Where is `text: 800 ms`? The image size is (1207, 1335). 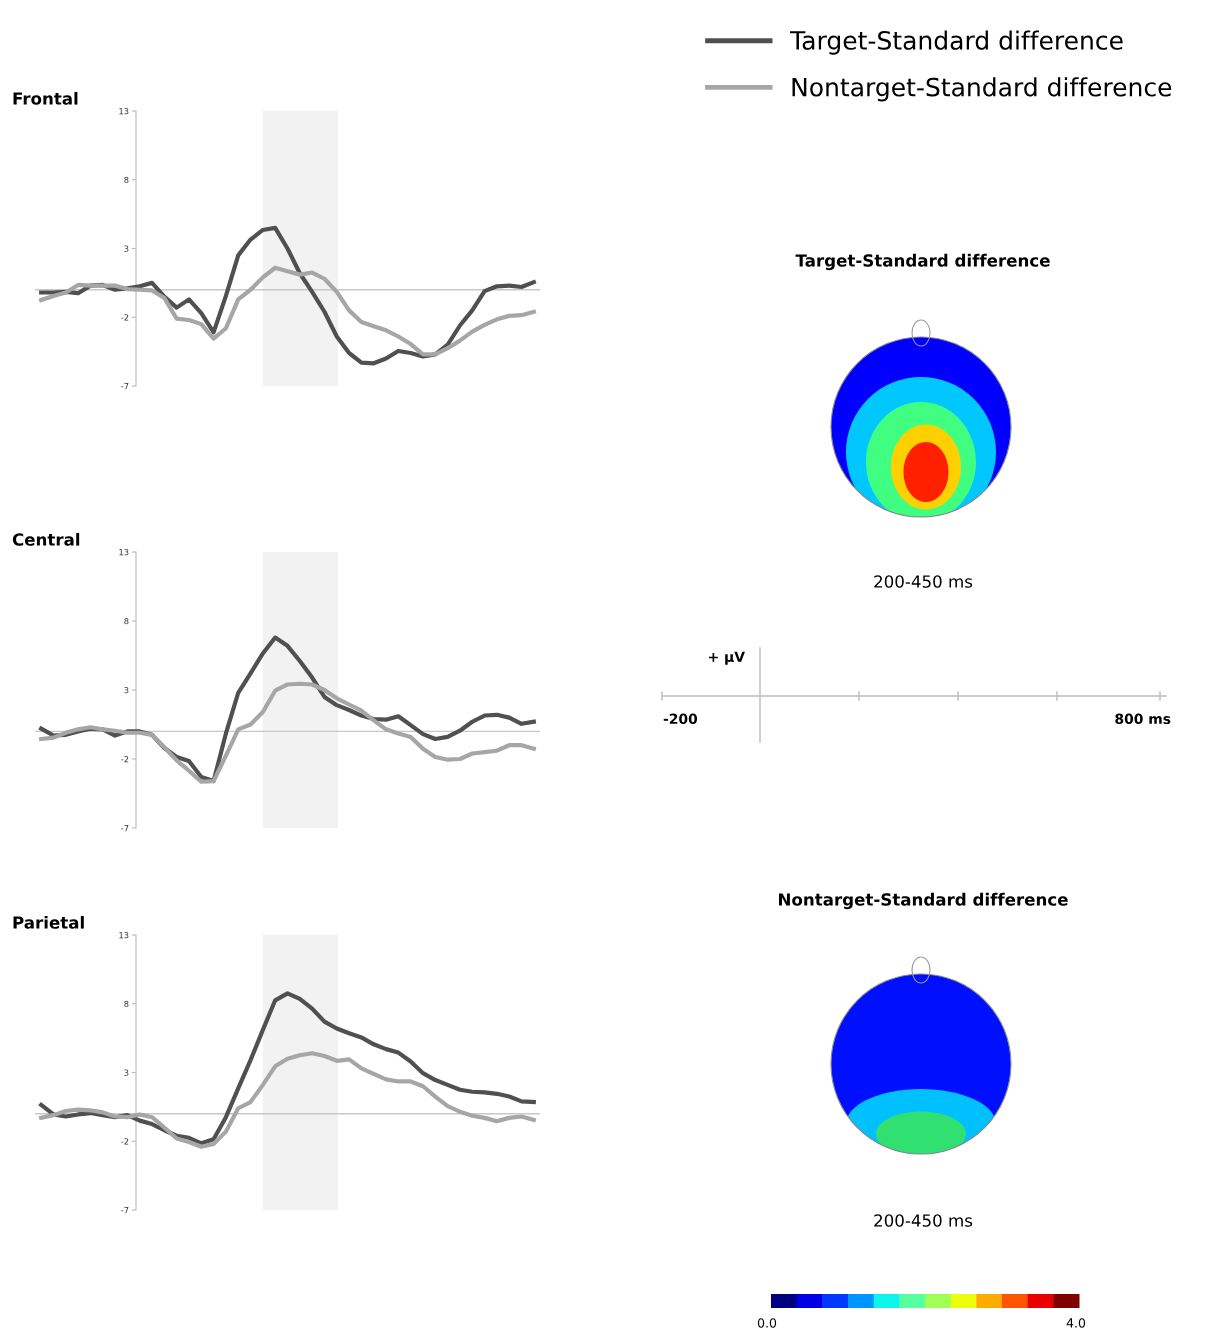 text: 800 ms is located at coordinates (1143, 719).